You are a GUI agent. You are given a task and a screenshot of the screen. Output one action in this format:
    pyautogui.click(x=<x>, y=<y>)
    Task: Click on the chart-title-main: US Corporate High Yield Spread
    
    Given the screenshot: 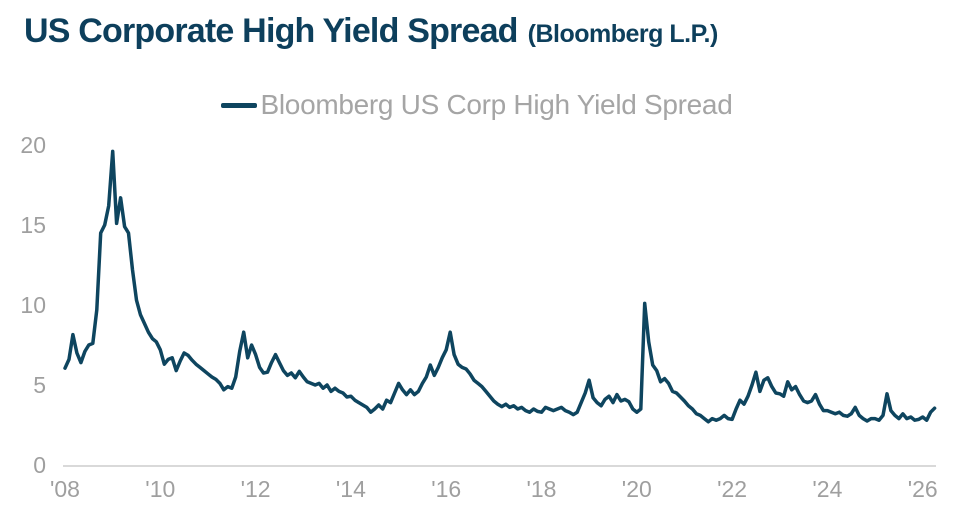 What is the action you would take?
    pyautogui.click(x=271, y=31)
    